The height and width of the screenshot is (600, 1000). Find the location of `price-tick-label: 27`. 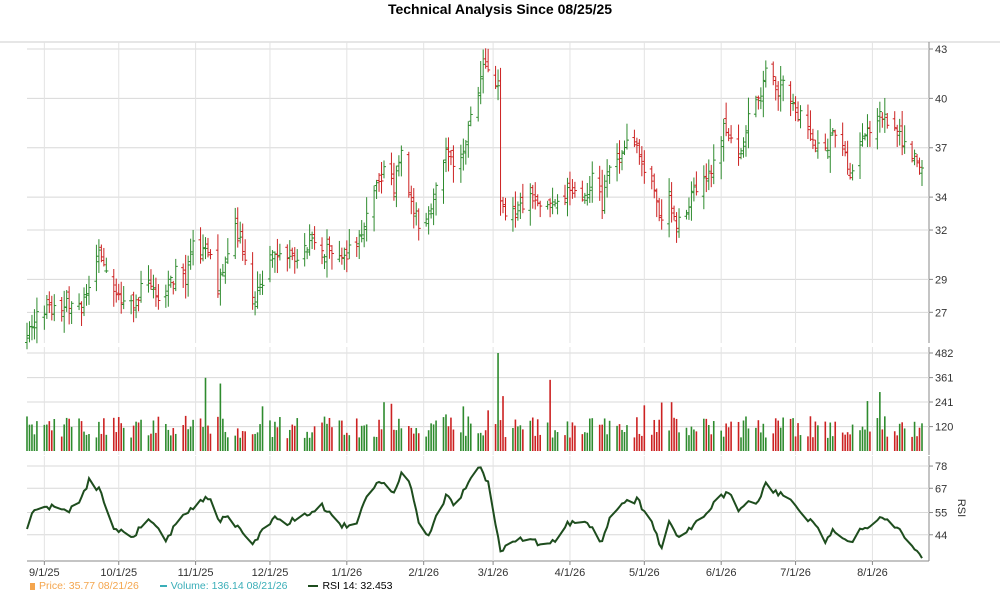

price-tick-label: 27 is located at coordinates (941, 313).